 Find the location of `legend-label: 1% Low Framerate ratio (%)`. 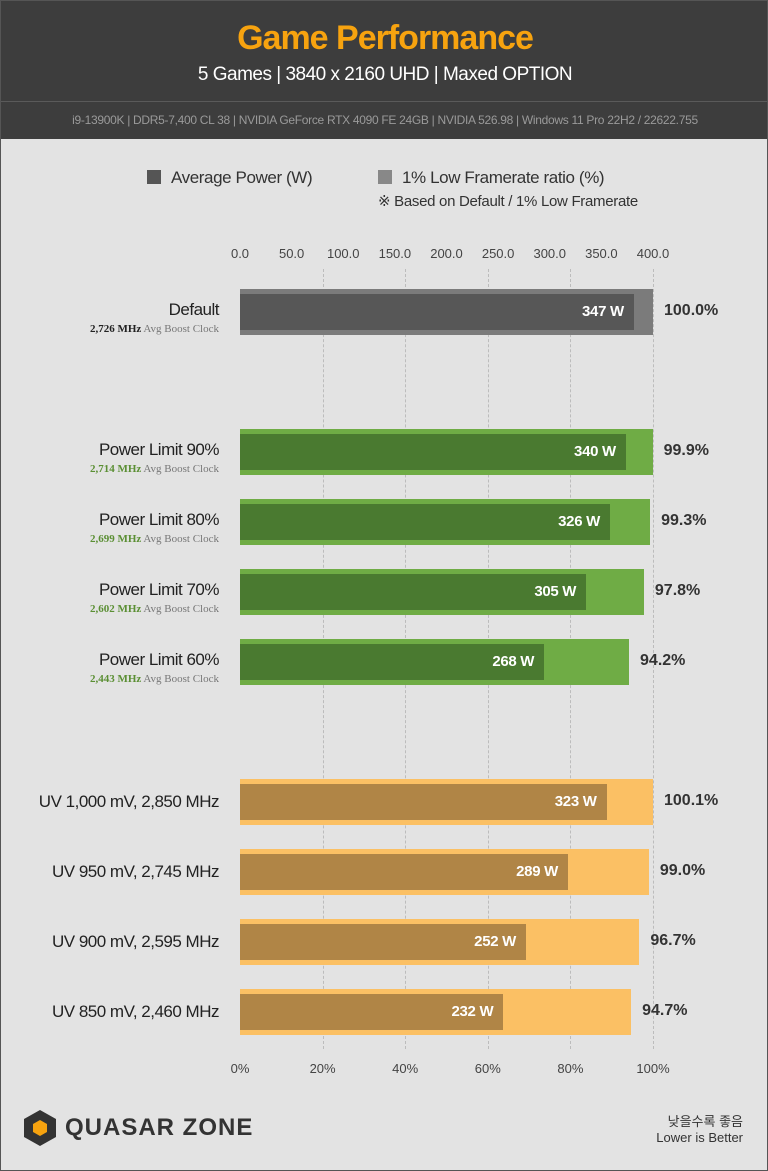

legend-label: 1% Low Framerate ratio (%) is located at coordinates (503, 177).